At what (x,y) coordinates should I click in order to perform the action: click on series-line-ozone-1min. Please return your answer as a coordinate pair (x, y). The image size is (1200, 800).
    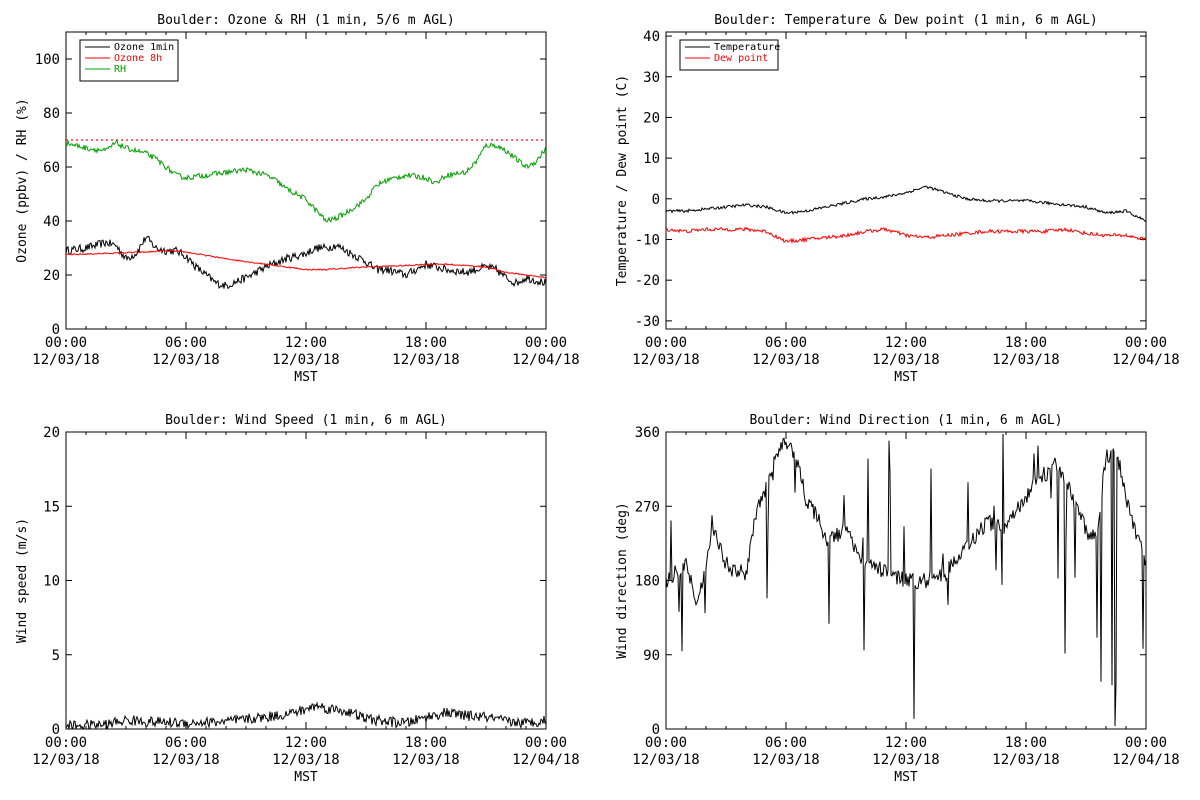
    Looking at the image, I should click on (306, 262).